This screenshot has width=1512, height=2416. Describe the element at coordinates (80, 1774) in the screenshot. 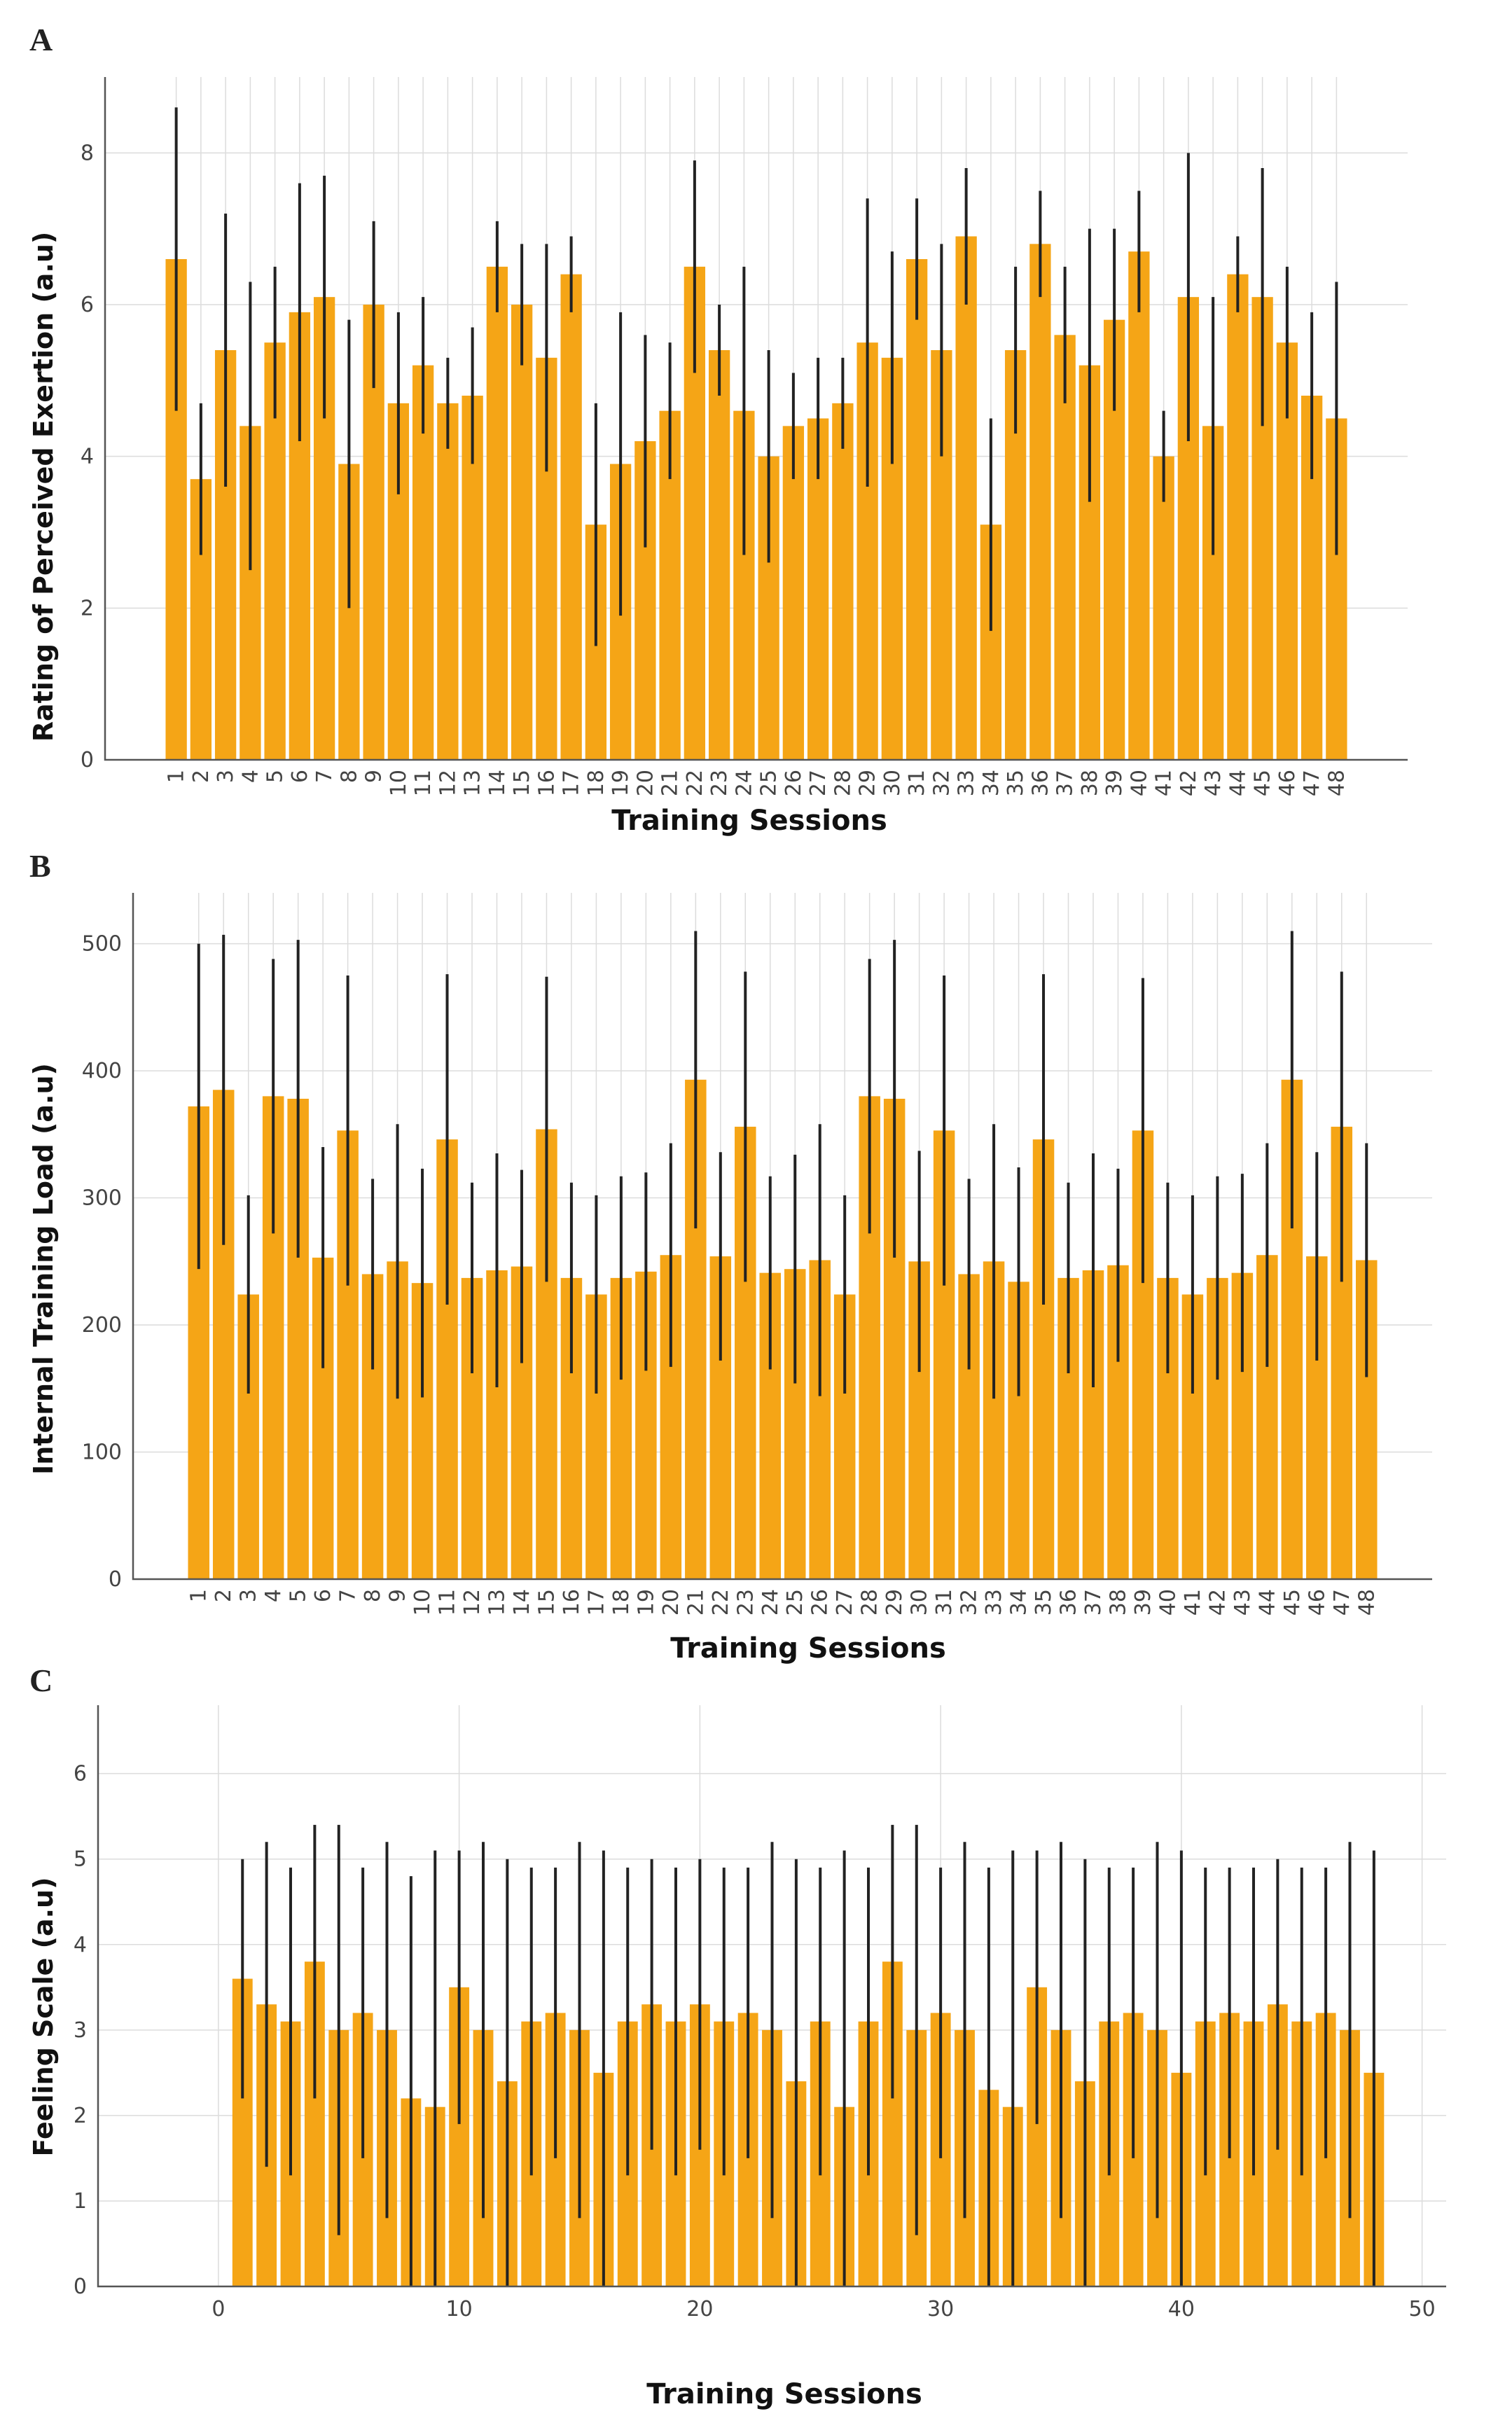

I see `panel-c-ytick-label: 6` at that location.